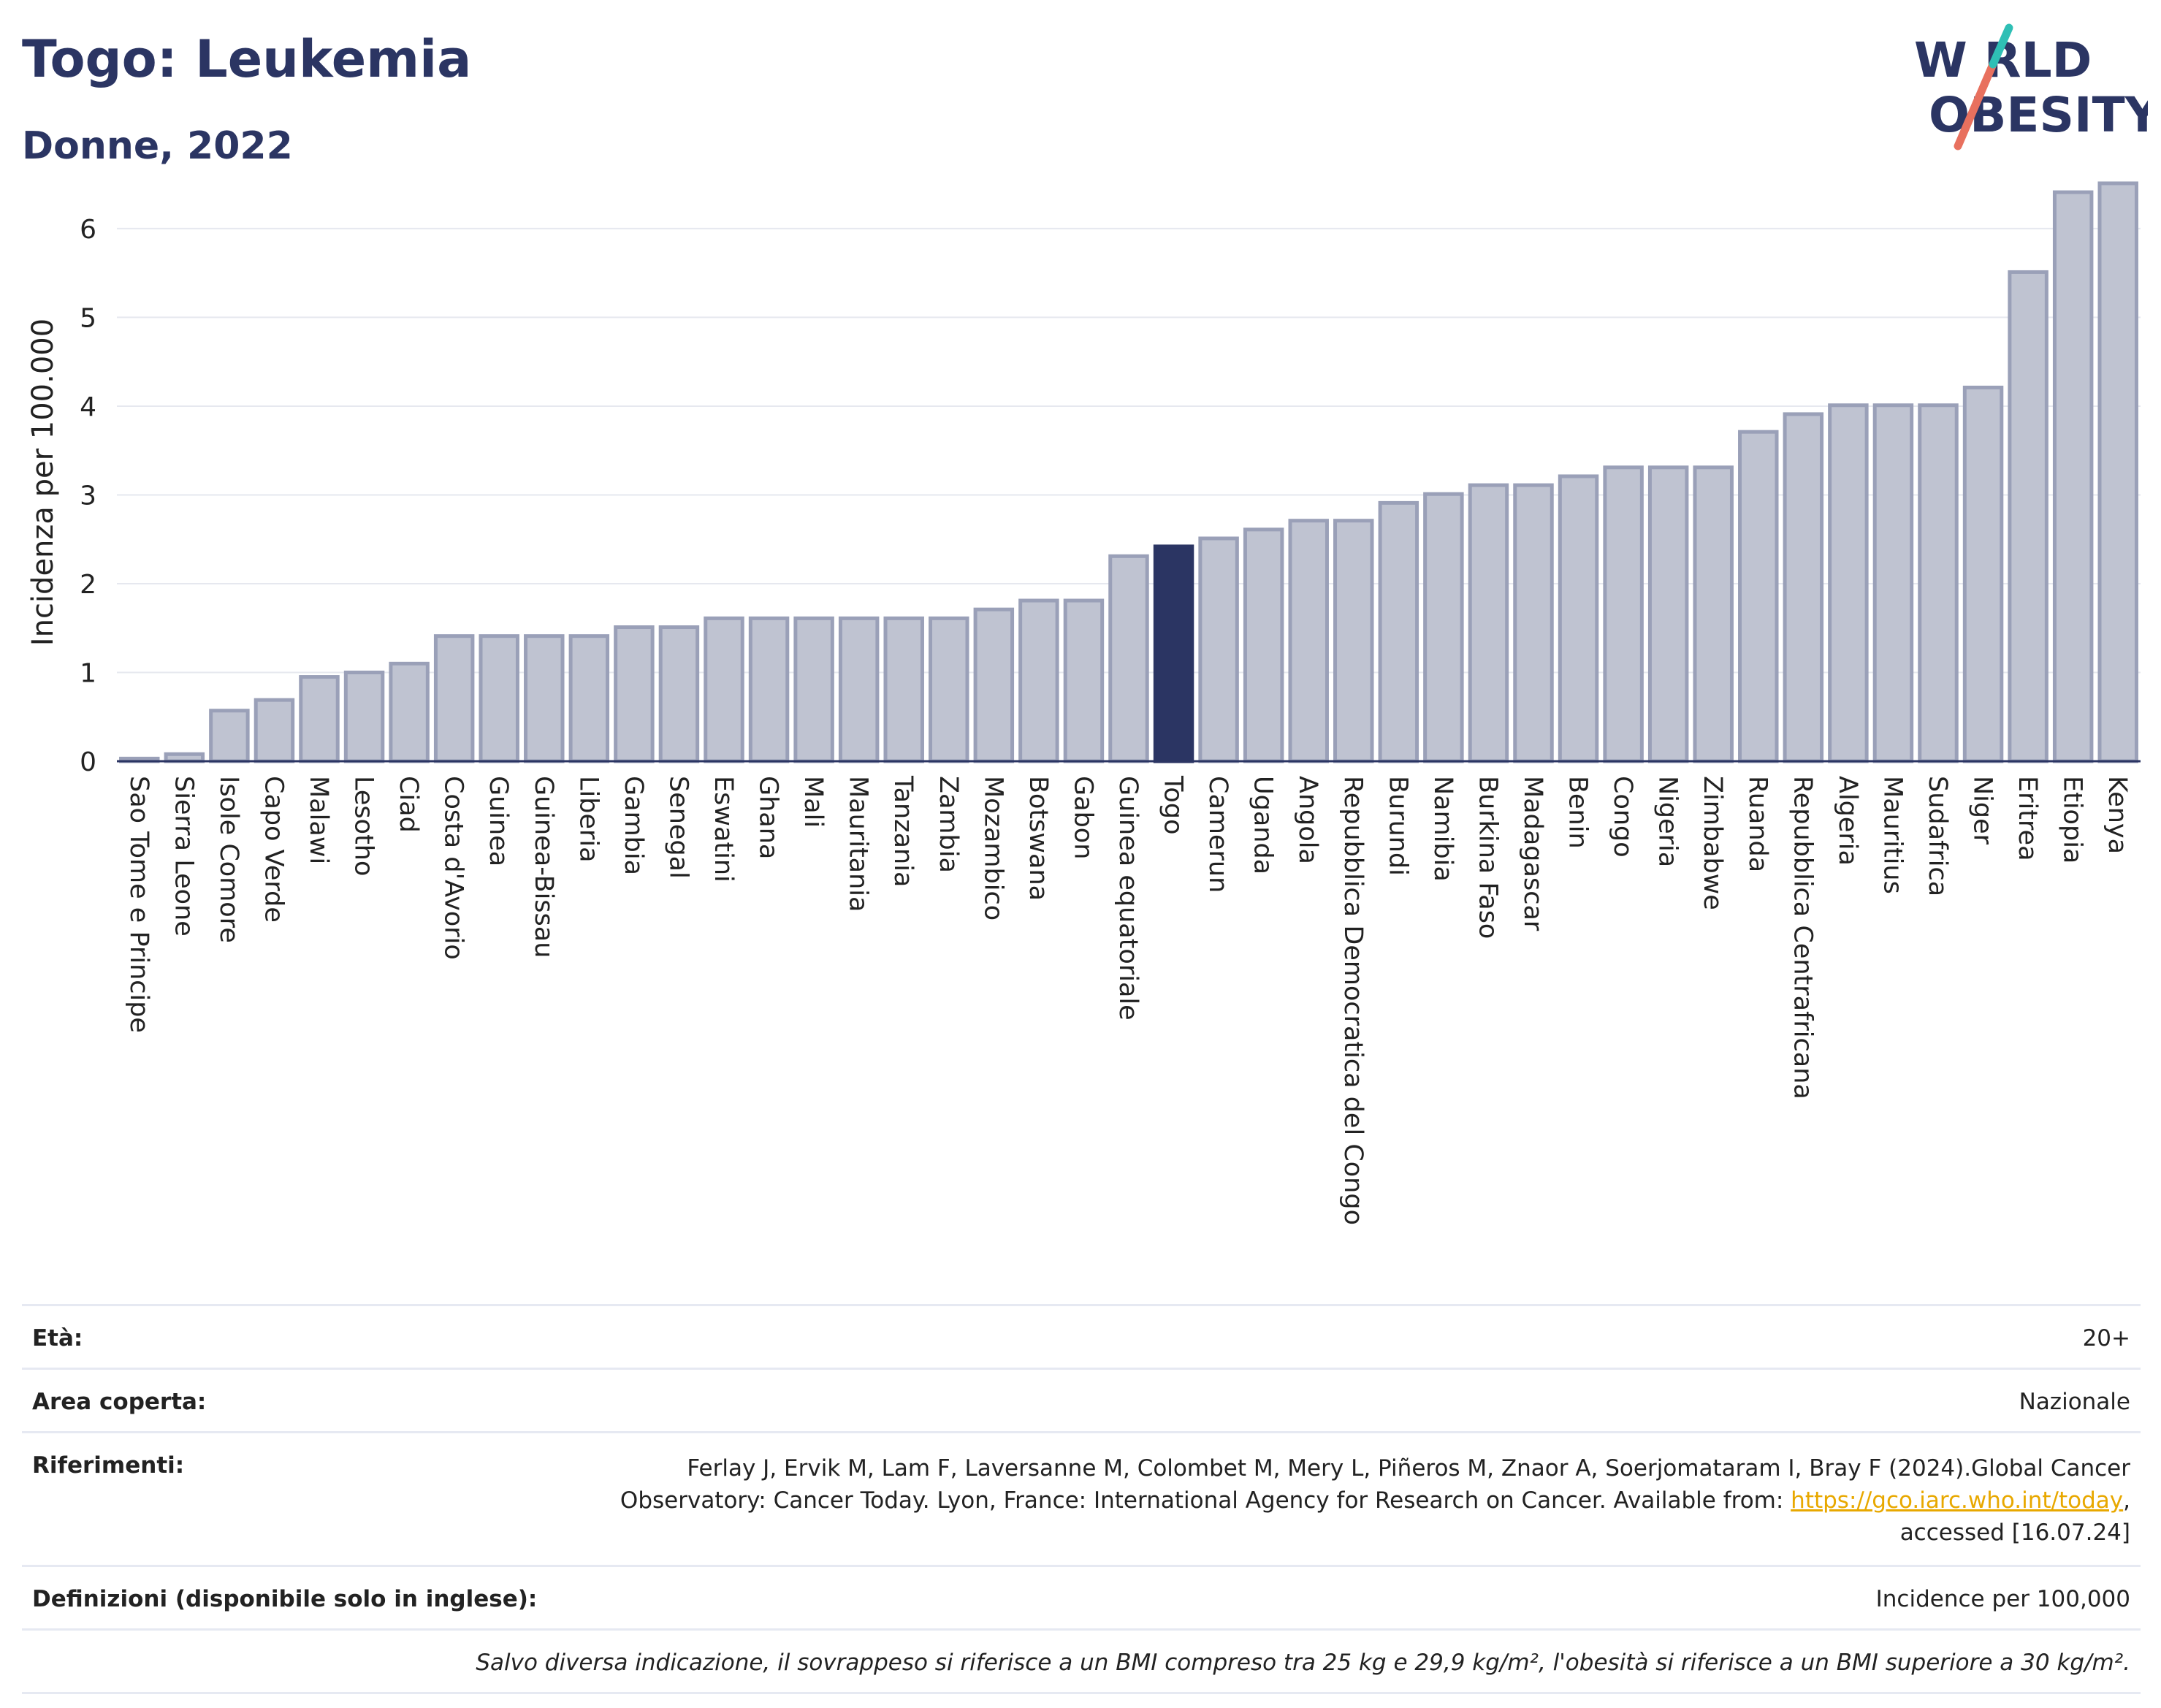 The width and height of the screenshot is (2161, 1708). Describe the element at coordinates (363, 826) in the screenshot. I see `x-tick-label: Lesotho` at that location.